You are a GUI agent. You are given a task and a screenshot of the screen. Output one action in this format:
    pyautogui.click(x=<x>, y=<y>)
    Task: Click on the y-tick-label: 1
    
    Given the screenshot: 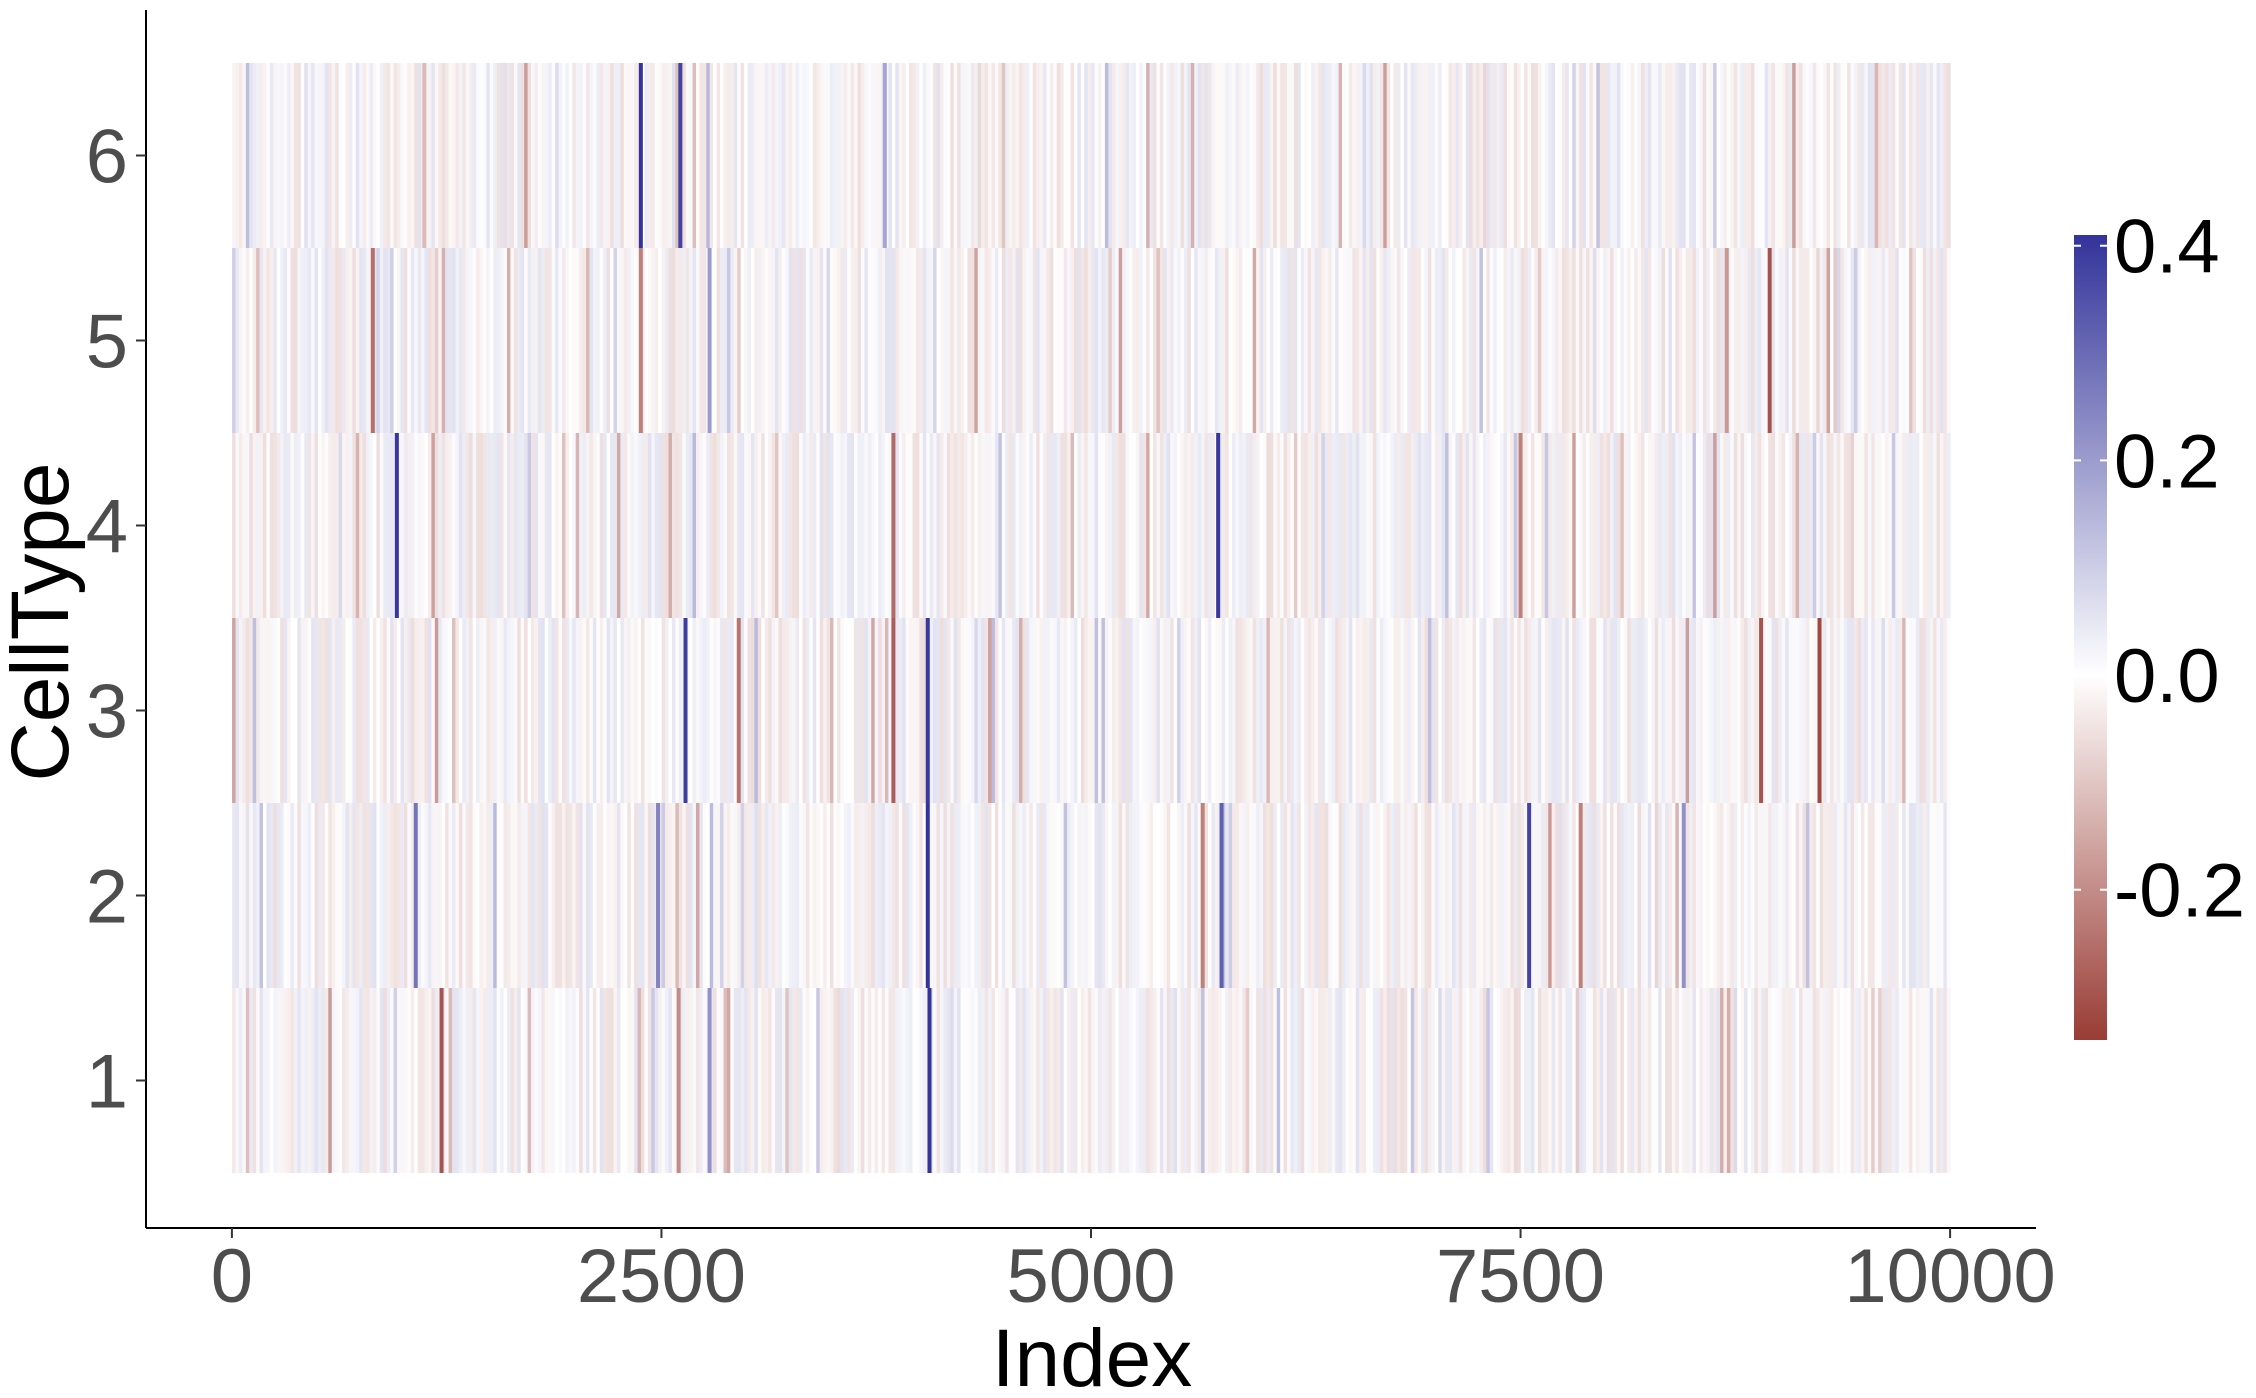 What is the action you would take?
    pyautogui.click(x=107, y=1082)
    